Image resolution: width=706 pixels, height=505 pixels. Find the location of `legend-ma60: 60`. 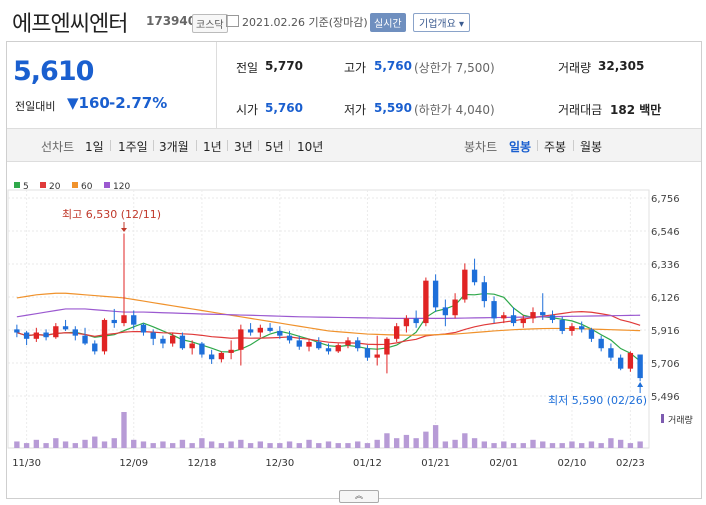

legend-ma60: 60 is located at coordinates (82, 187).